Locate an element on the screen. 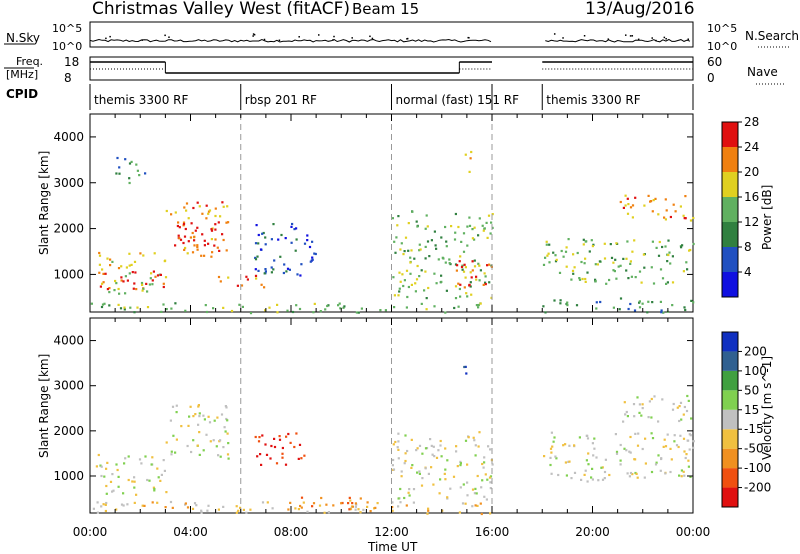  velocity-ylabel: Slant Range [km] is located at coordinates (44, 406).